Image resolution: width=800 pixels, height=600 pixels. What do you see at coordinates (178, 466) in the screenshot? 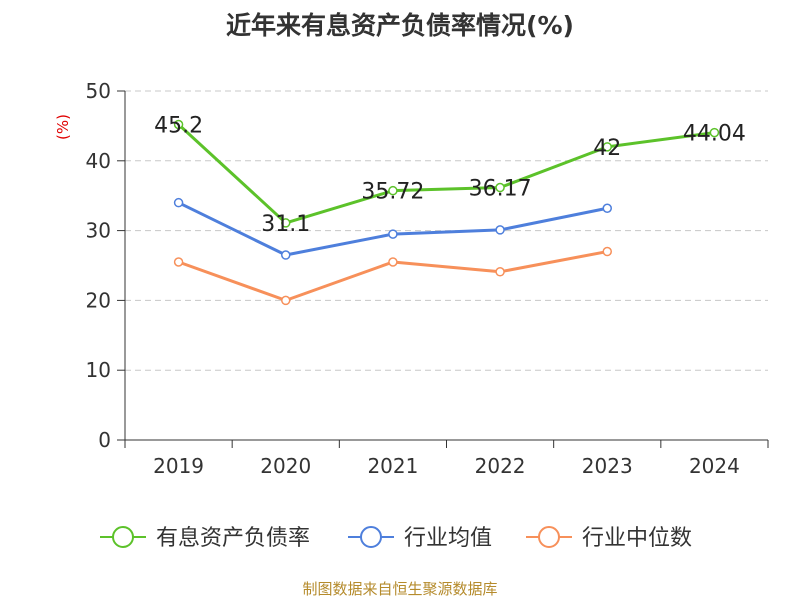
I see `x-tick-label: 2019` at bounding box center [178, 466].